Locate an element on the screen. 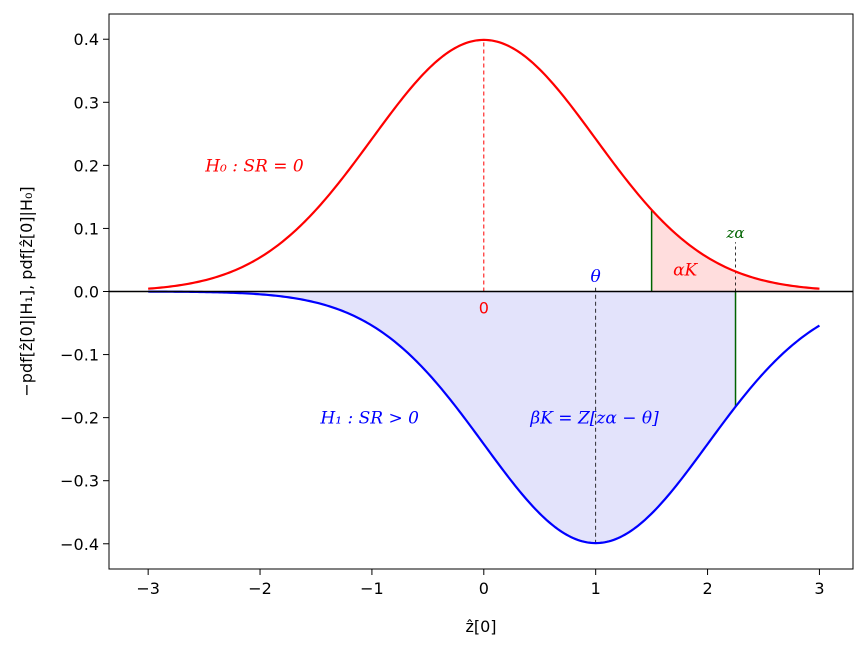  x-tick-label: 0 is located at coordinates (484, 588).